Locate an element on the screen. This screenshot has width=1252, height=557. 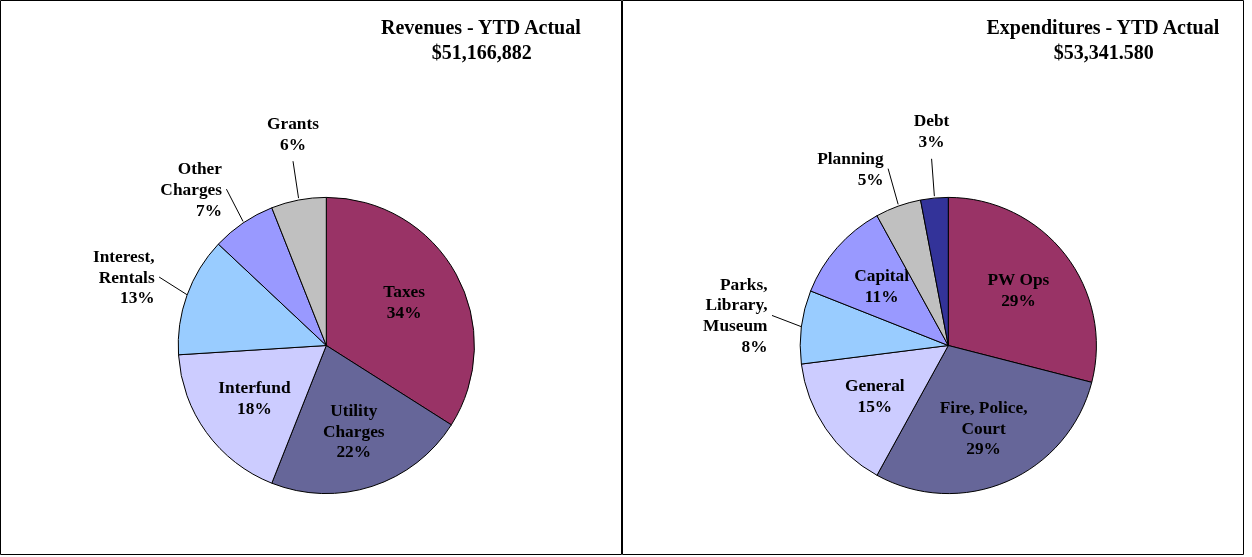
data-label: 3% is located at coordinates (931, 142).